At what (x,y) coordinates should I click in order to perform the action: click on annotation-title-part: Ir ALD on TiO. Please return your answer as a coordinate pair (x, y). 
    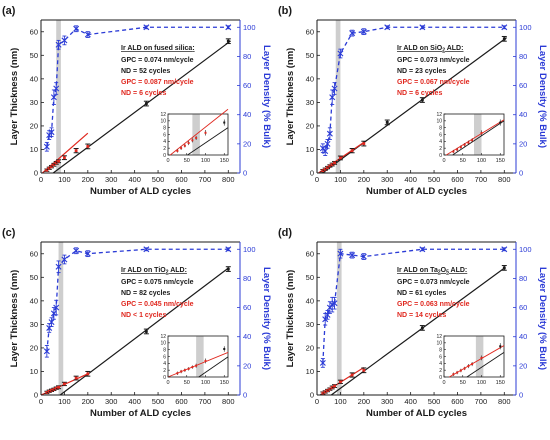
    Looking at the image, I should click on (143, 270).